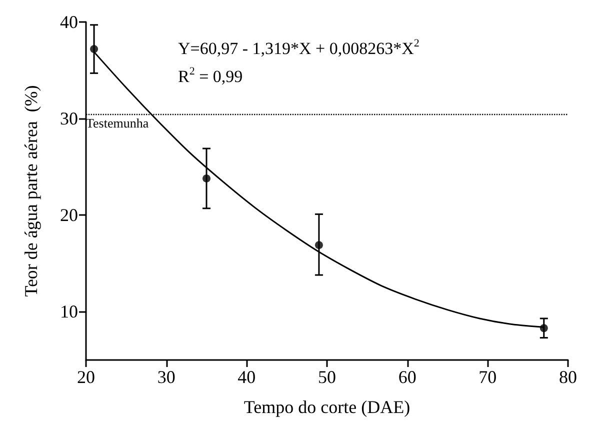 This screenshot has width=606, height=430. What do you see at coordinates (568, 377) in the screenshot?
I see `x-tick-label: 80` at bounding box center [568, 377].